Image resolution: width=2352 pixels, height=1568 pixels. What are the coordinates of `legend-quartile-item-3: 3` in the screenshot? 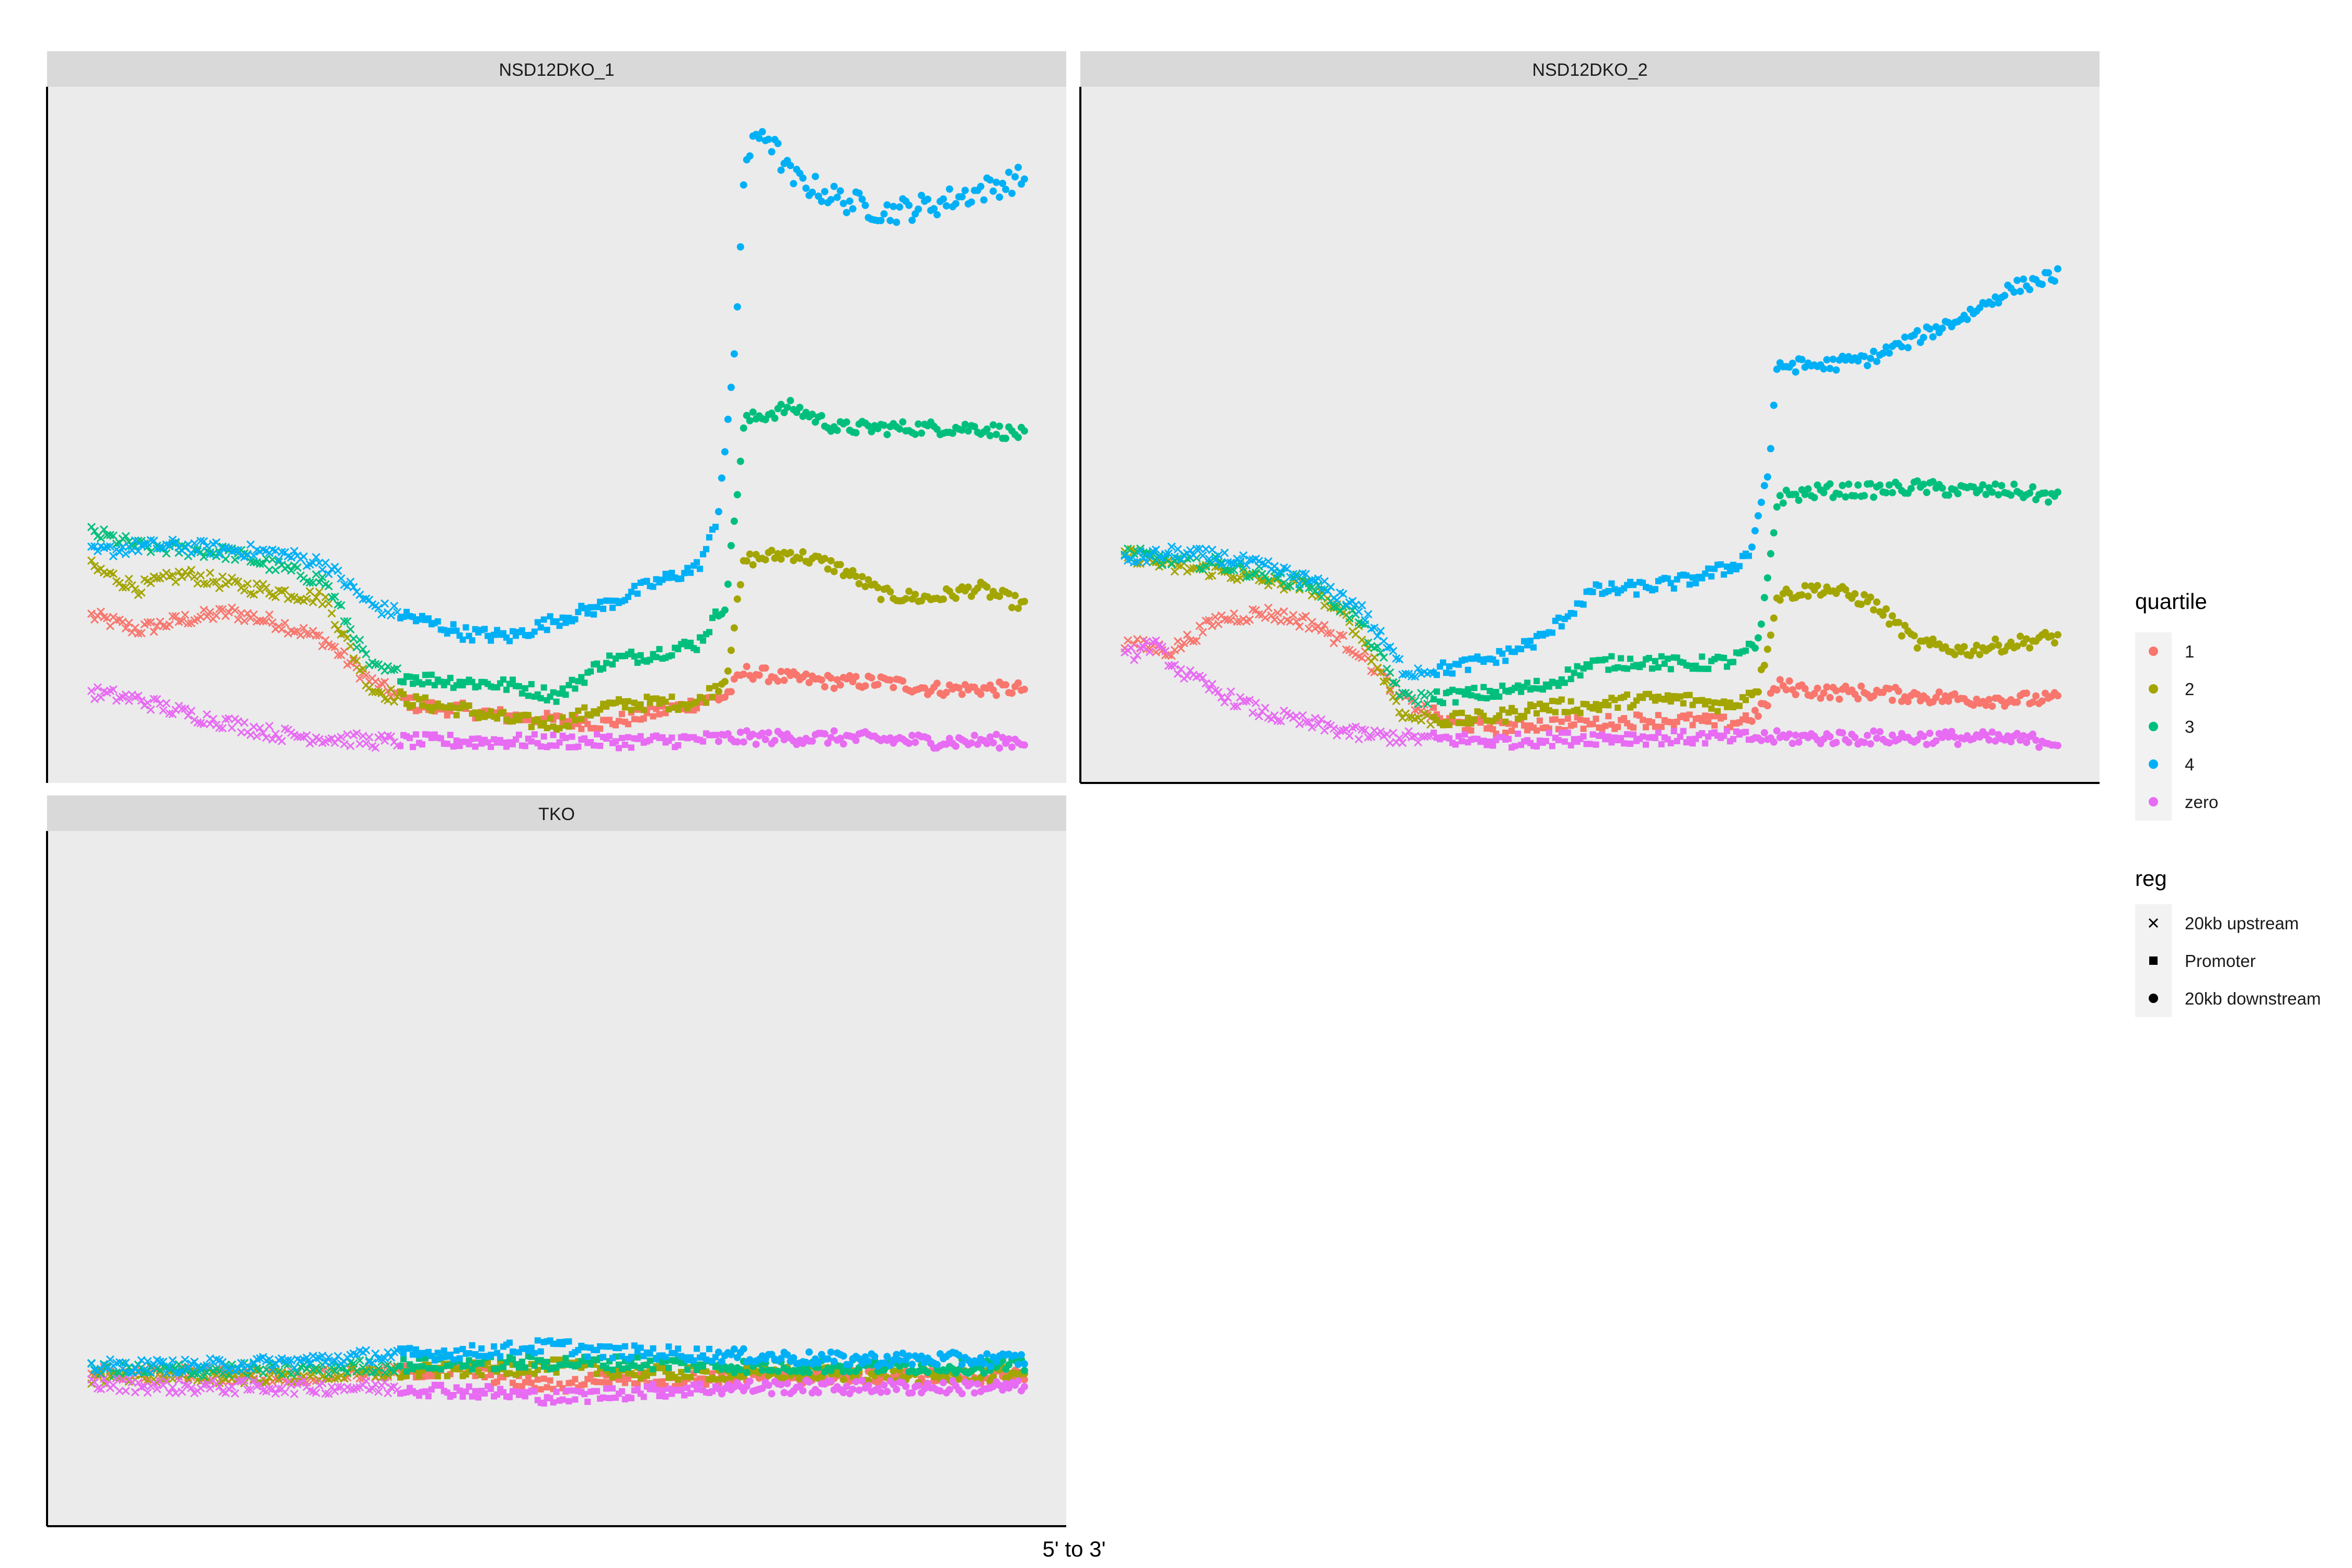 It's located at (2164, 726).